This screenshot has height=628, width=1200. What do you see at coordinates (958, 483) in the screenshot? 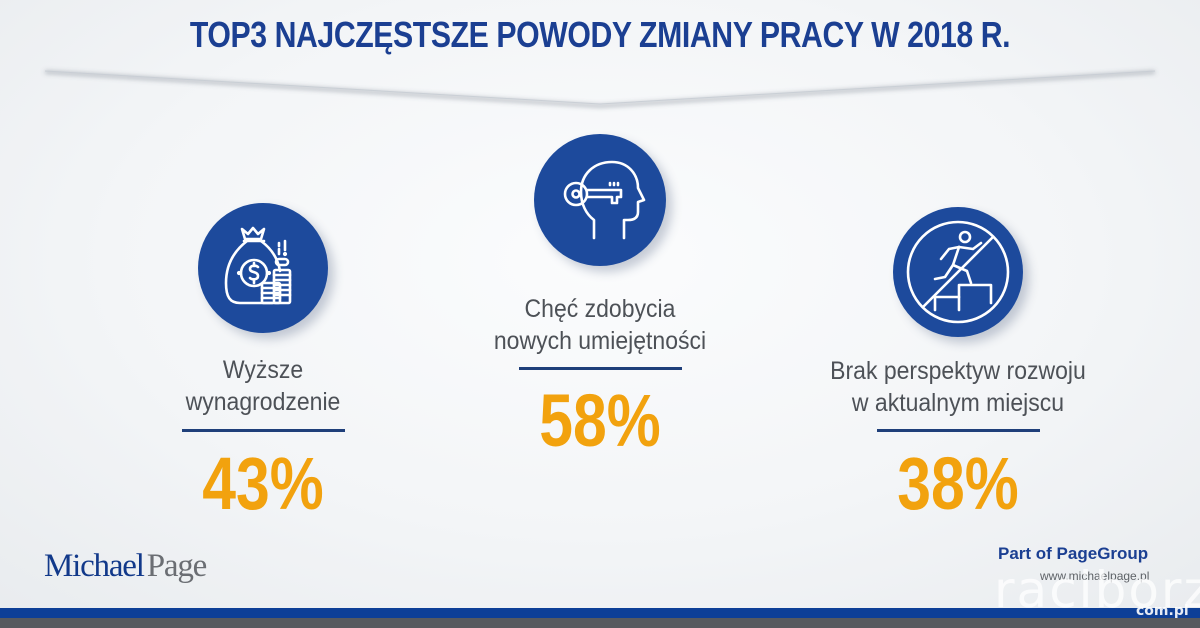
I see `value-development: 38%` at bounding box center [958, 483].